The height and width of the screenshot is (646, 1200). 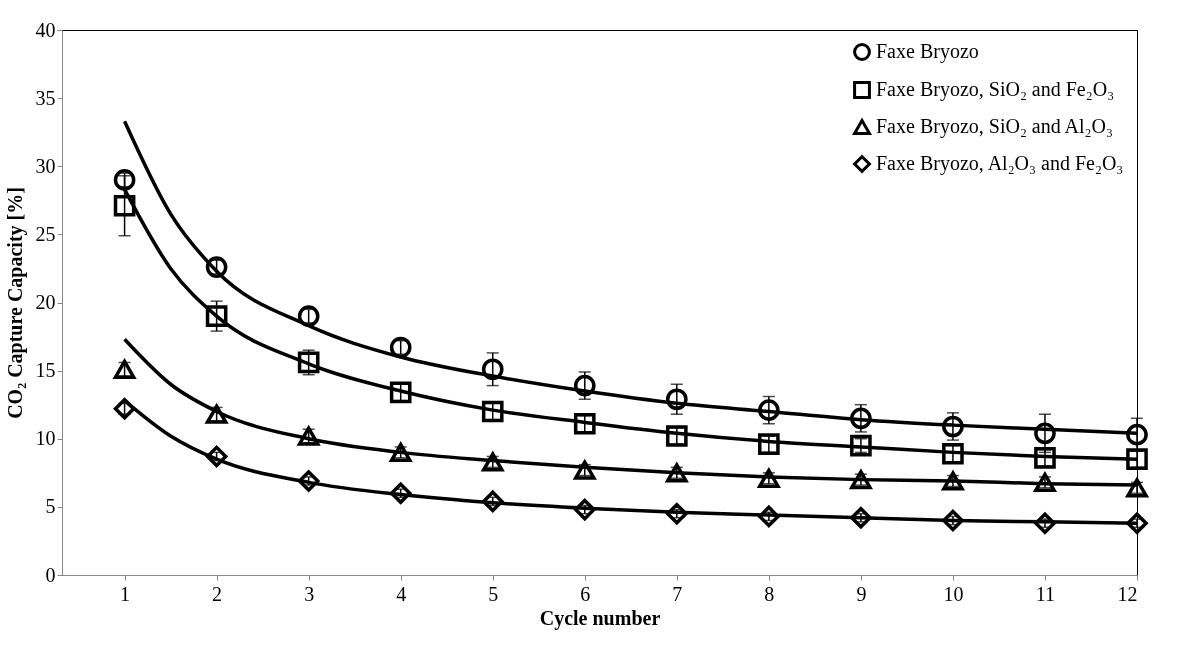 I want to click on legend-label: Faxe Bryozo, SiO₂ and Fe₂O₃, so click(x=995, y=89).